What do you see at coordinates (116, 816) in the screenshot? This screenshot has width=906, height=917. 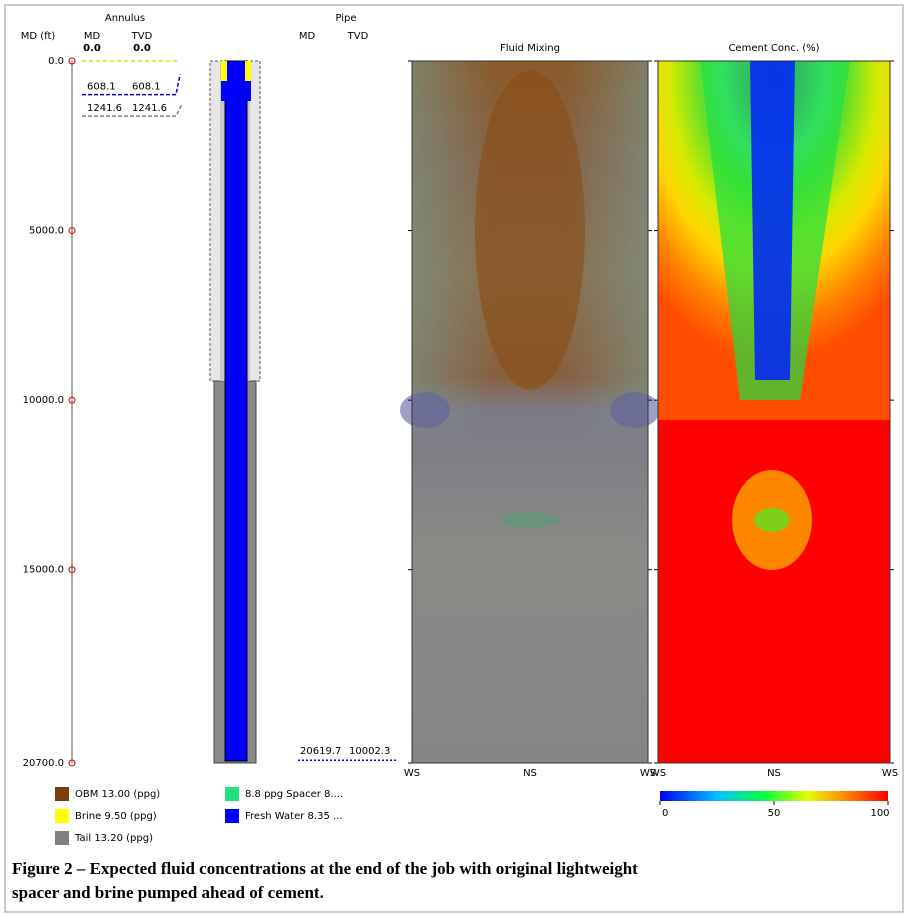 I see `legend-label: Brine 9.50 (ppg)` at bounding box center [116, 816].